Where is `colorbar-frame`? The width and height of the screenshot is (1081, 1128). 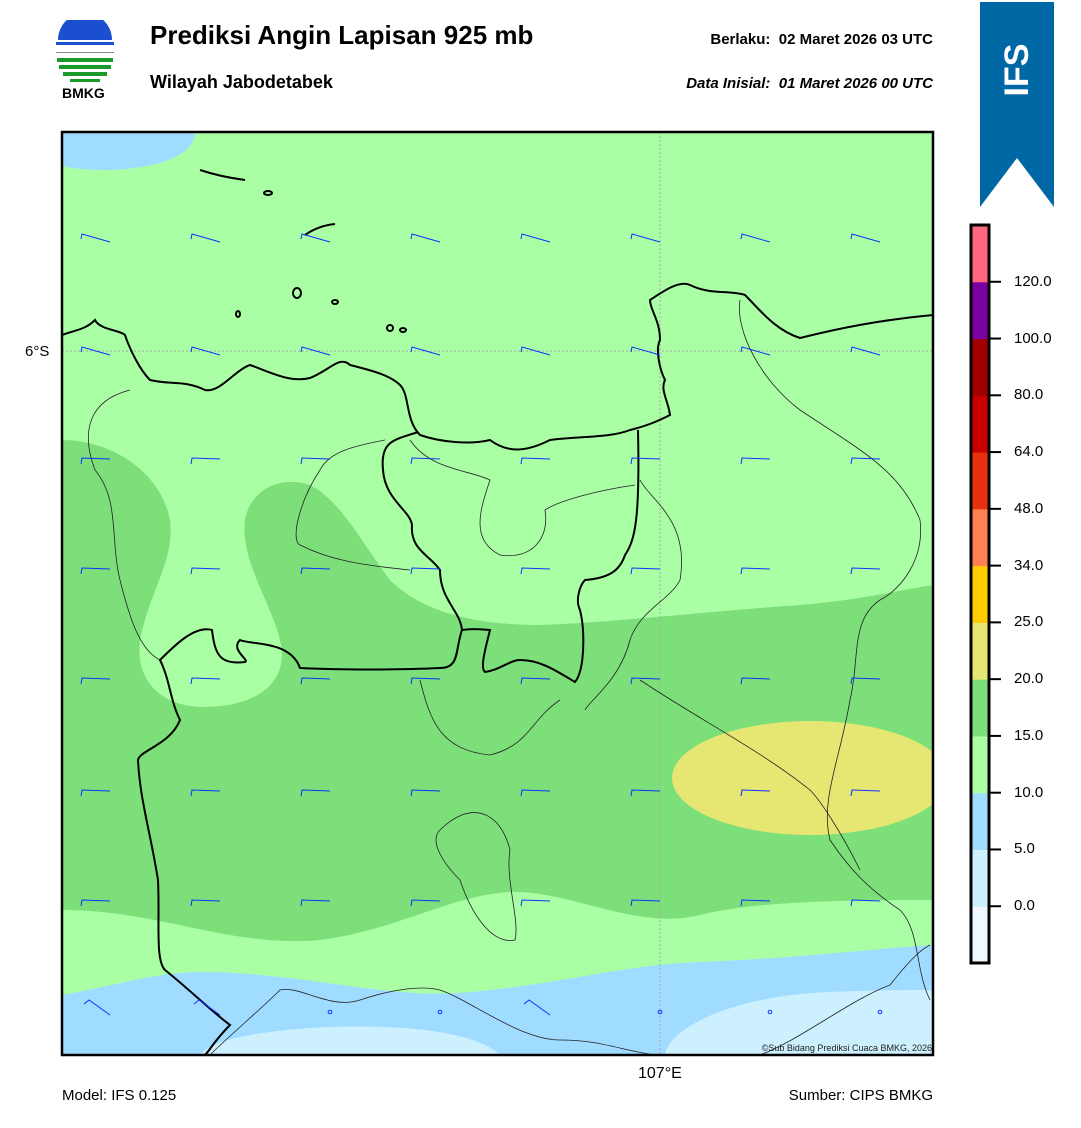
colorbar-frame is located at coordinates (980, 594).